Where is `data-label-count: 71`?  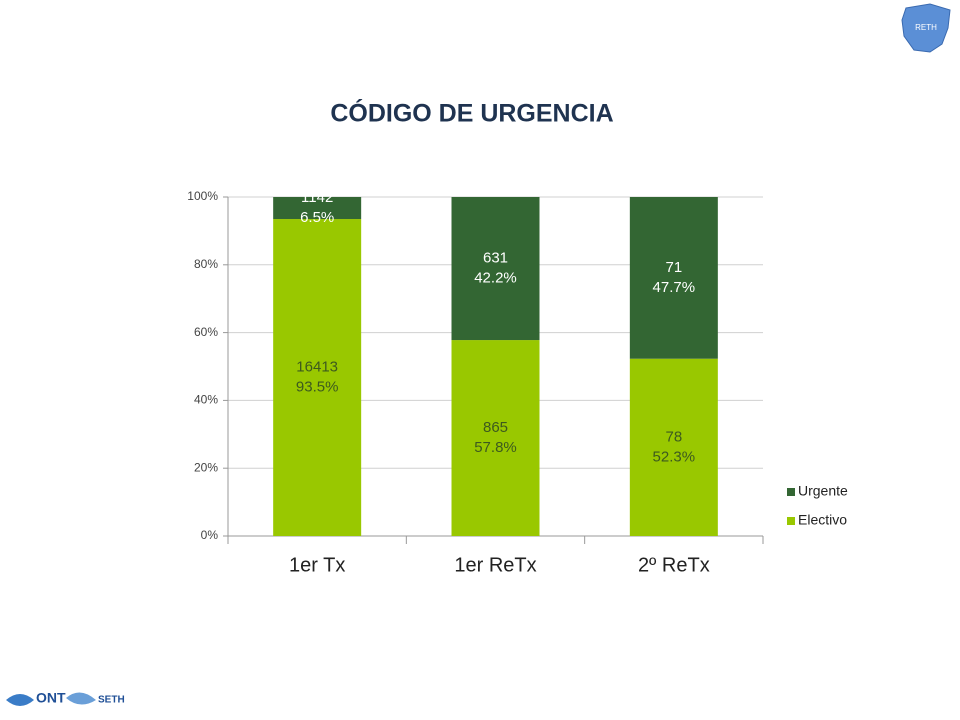 data-label-count: 71 is located at coordinates (673, 267).